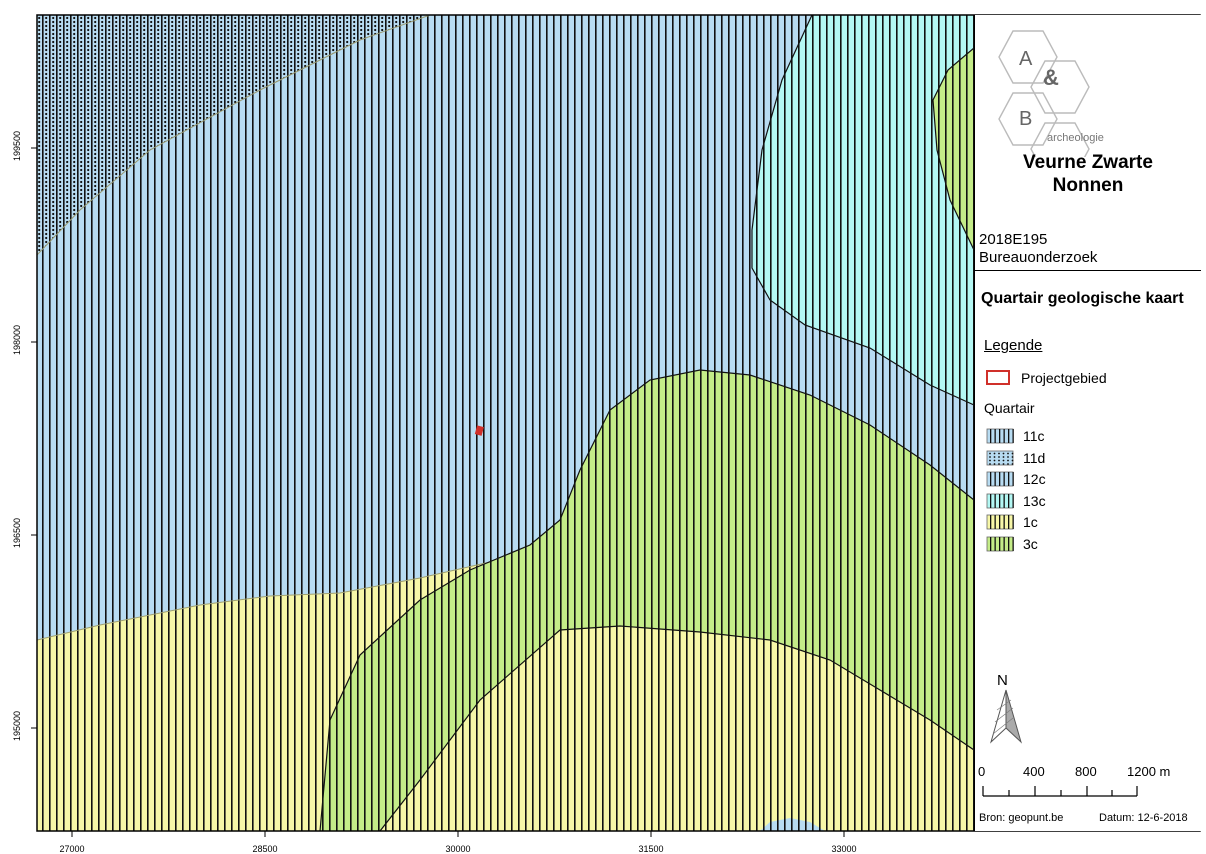 Image resolution: width=1206 pixels, height=854 pixels. What do you see at coordinates (862, 210) in the screenshot?
I see `boundary-13c` at bounding box center [862, 210].